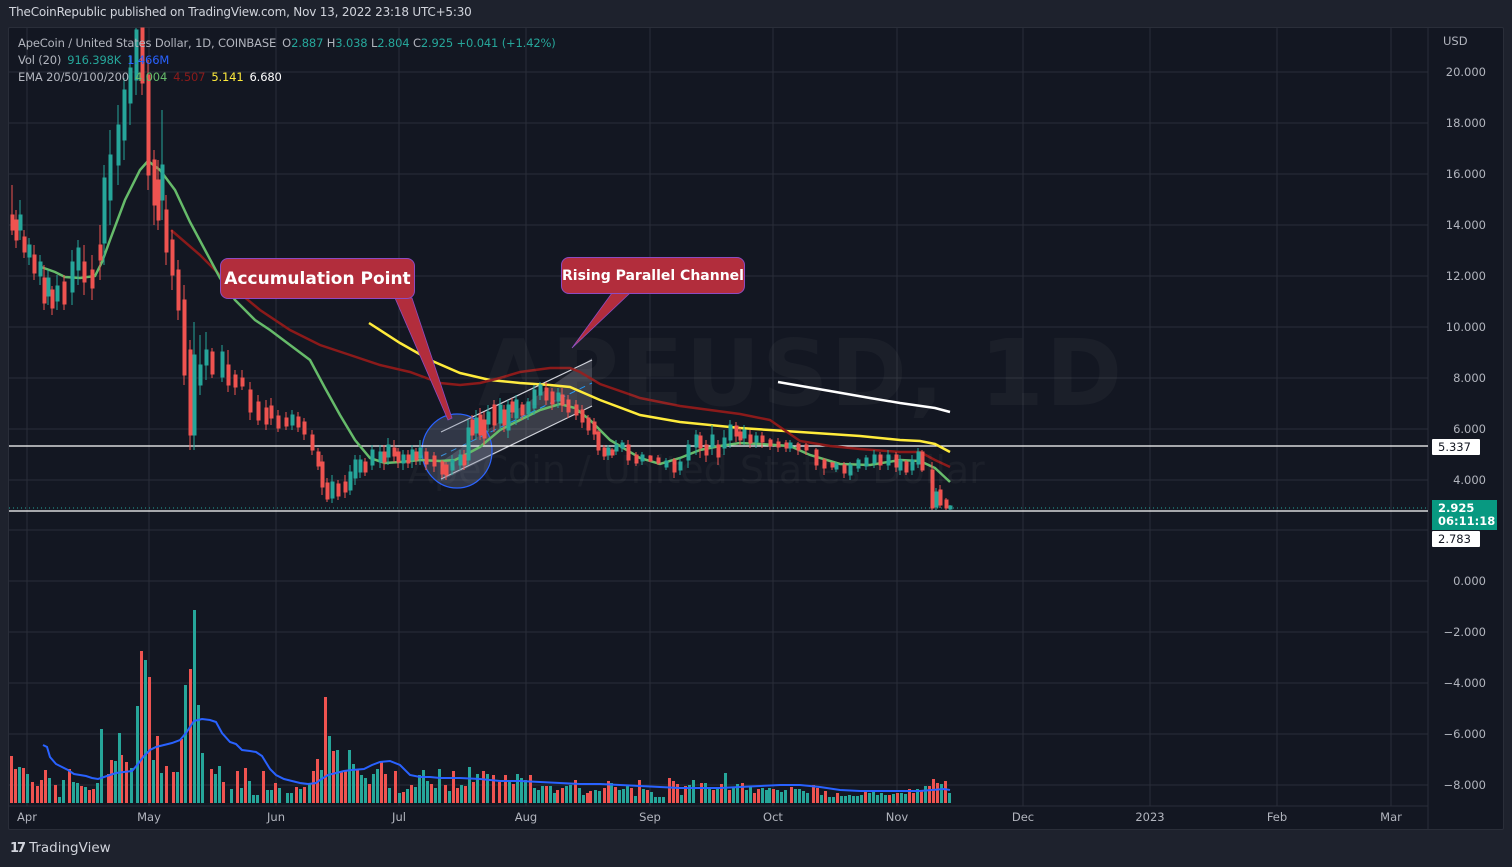 The height and width of the screenshot is (867, 1512). Describe the element at coordinates (1465, 174) in the screenshot. I see `price-tick: 16.000` at that location.